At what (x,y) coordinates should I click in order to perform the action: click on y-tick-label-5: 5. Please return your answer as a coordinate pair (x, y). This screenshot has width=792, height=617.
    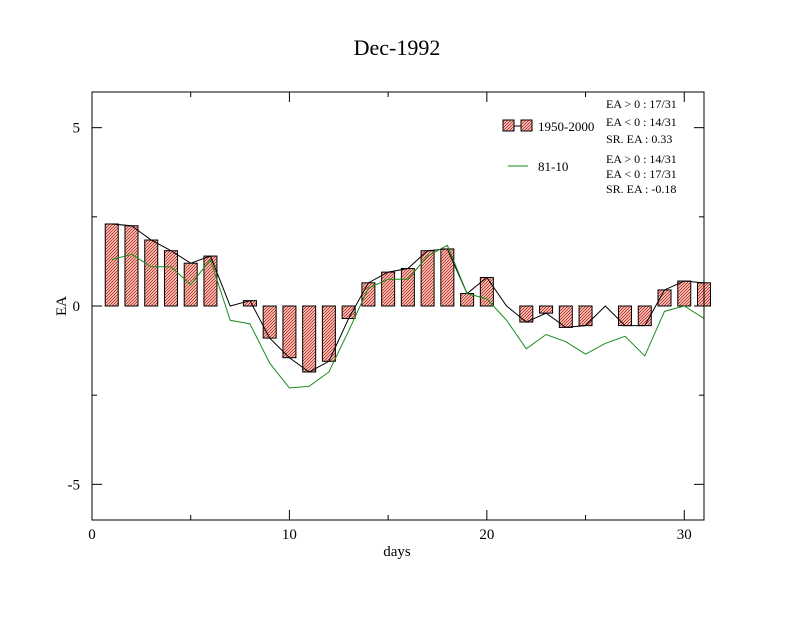
    Looking at the image, I should click on (77, 129).